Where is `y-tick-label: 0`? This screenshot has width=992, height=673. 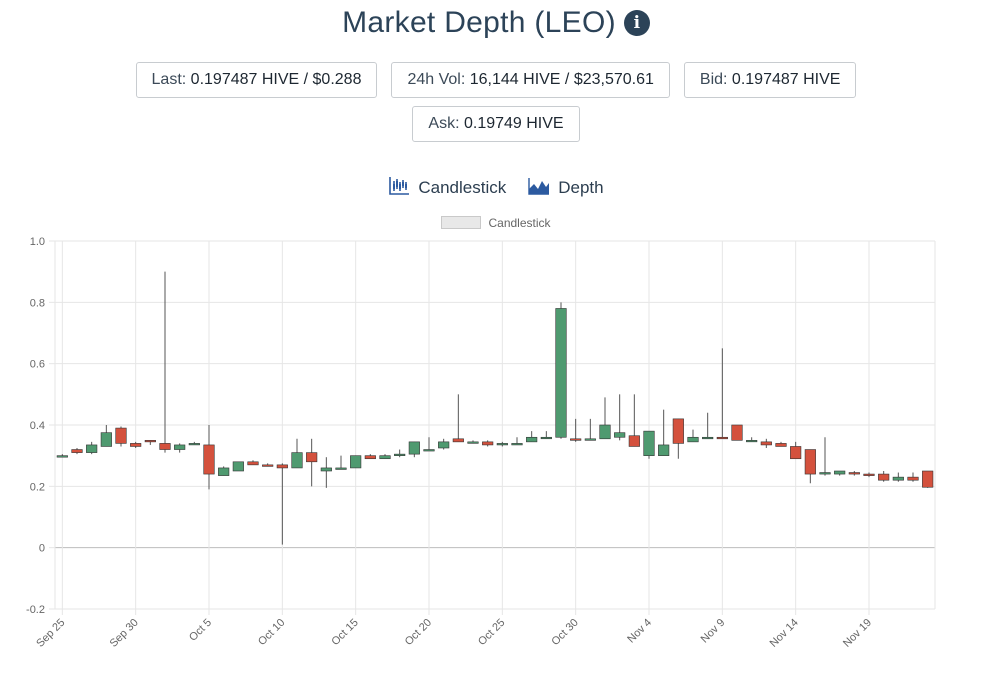
y-tick-label: 0 is located at coordinates (42, 549).